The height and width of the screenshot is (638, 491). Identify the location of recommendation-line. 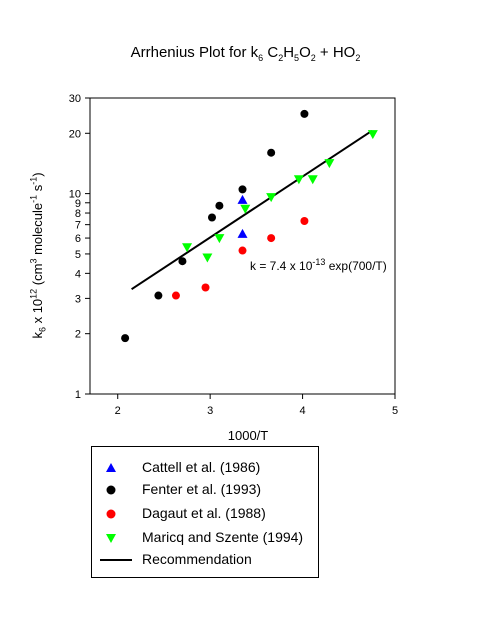
(252, 210).